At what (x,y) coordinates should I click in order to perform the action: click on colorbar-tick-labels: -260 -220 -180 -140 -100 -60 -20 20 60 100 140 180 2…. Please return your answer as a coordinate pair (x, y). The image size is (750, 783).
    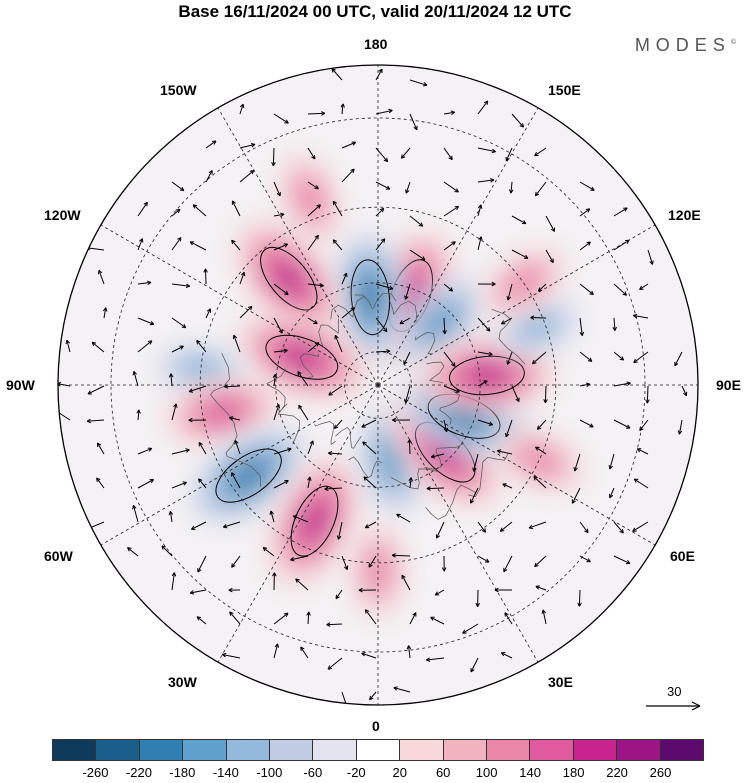
    Looking at the image, I should click on (378, 773).